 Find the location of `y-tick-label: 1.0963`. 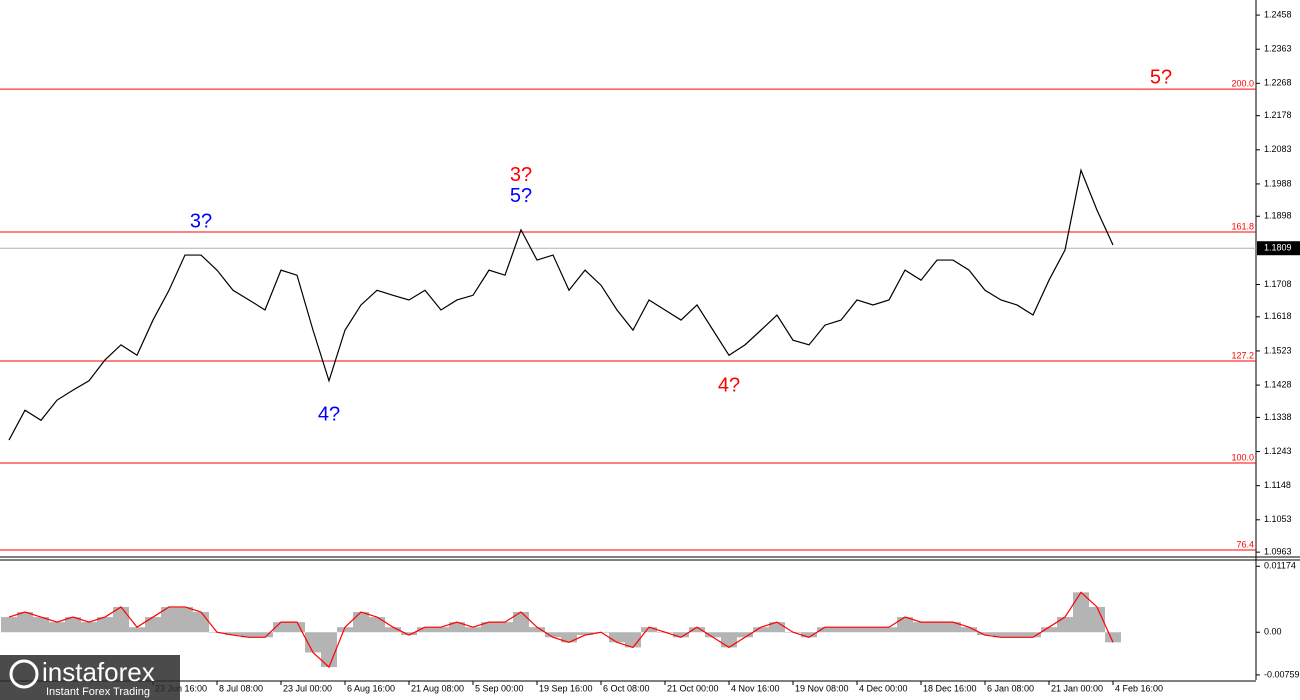

y-tick-label: 1.0963 is located at coordinates (1278, 552).